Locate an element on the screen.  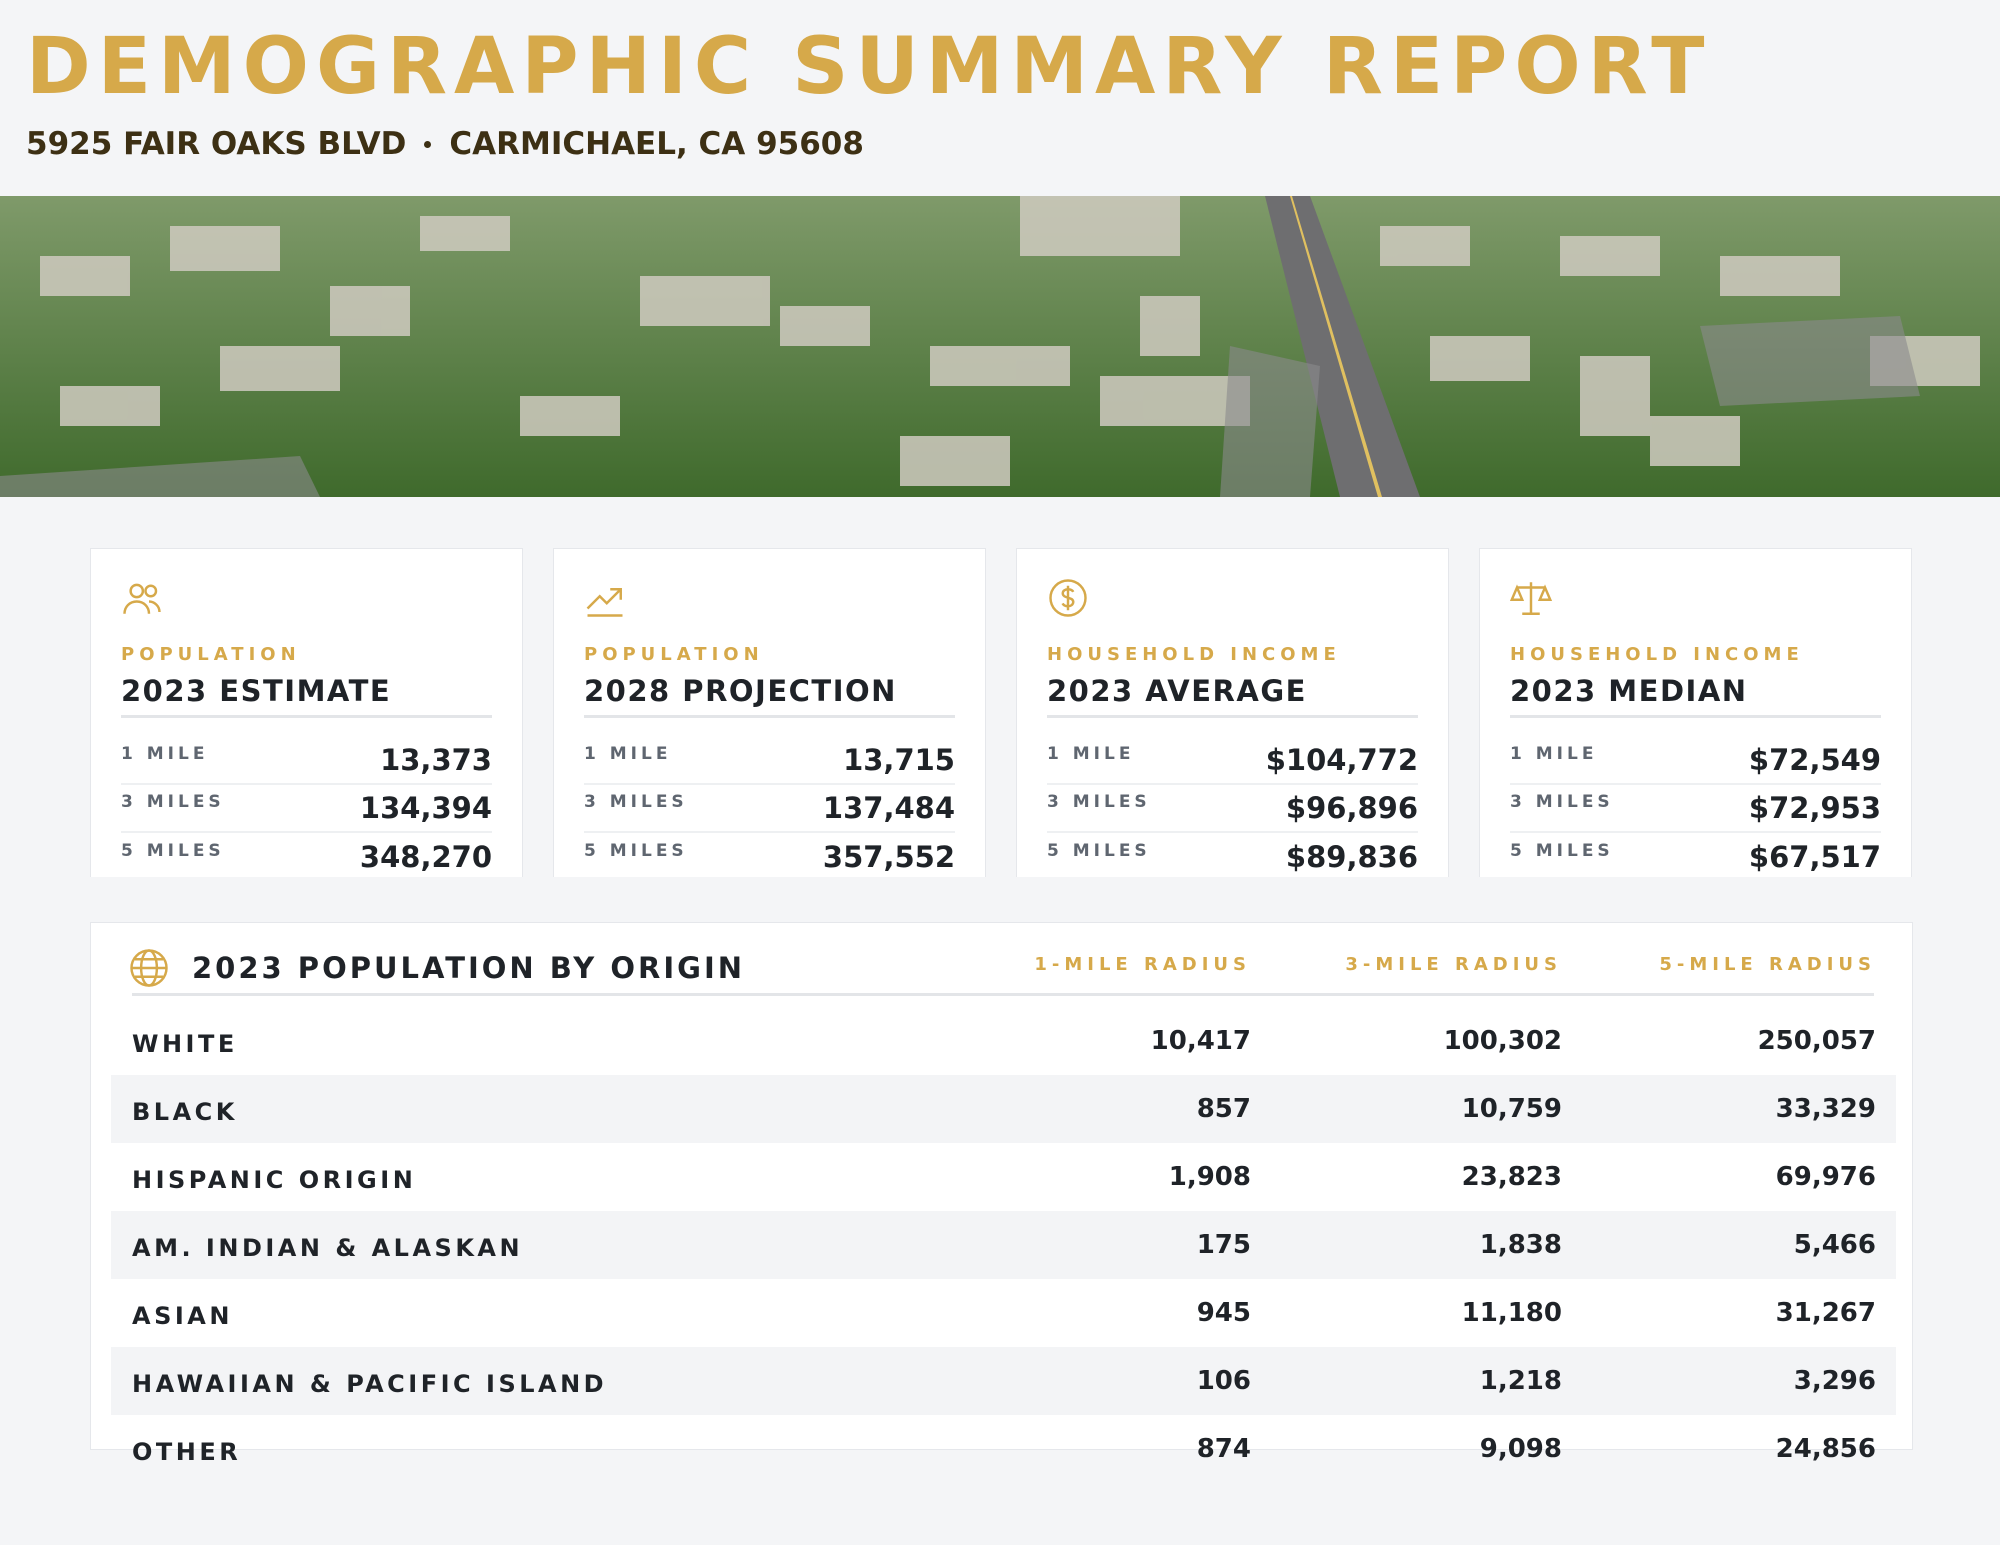
stat-value: $67,517 is located at coordinates (1814, 857).